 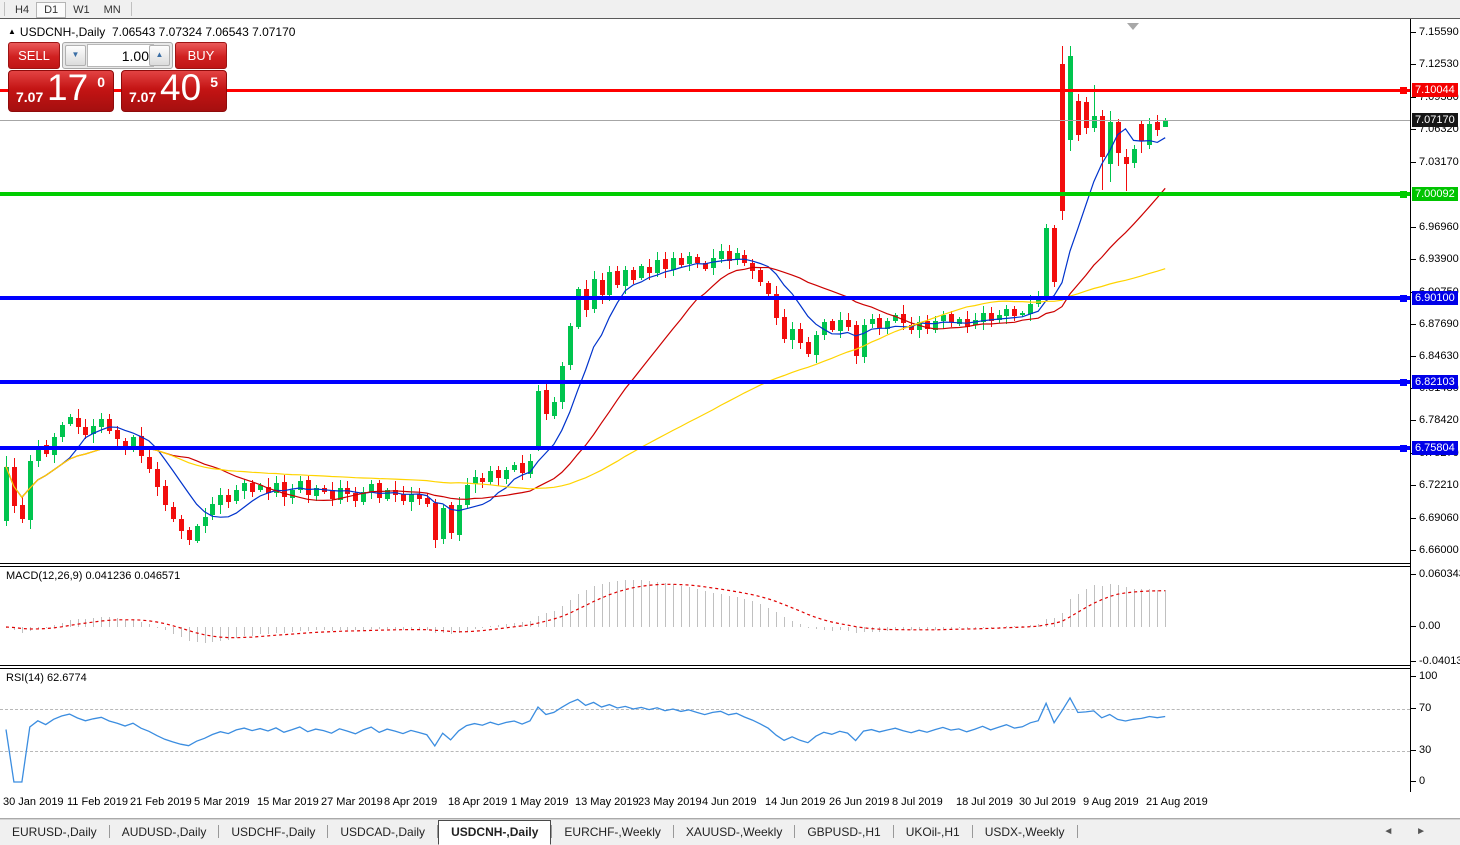 I want to click on timeframe-button-w1: W1, so click(x=81, y=10).